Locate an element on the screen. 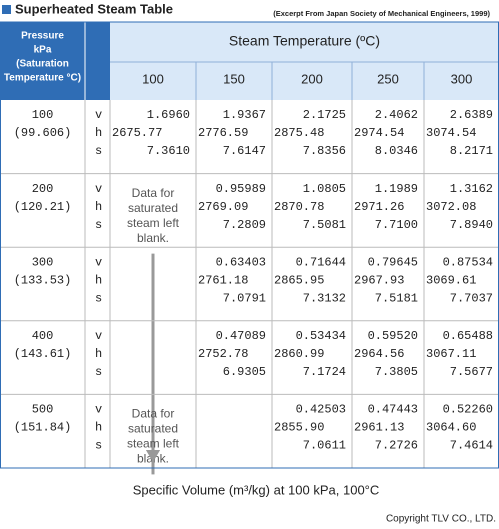 The width and height of the screenshot is (499, 529). cell-value: 2752.78 is located at coordinates (223, 354).